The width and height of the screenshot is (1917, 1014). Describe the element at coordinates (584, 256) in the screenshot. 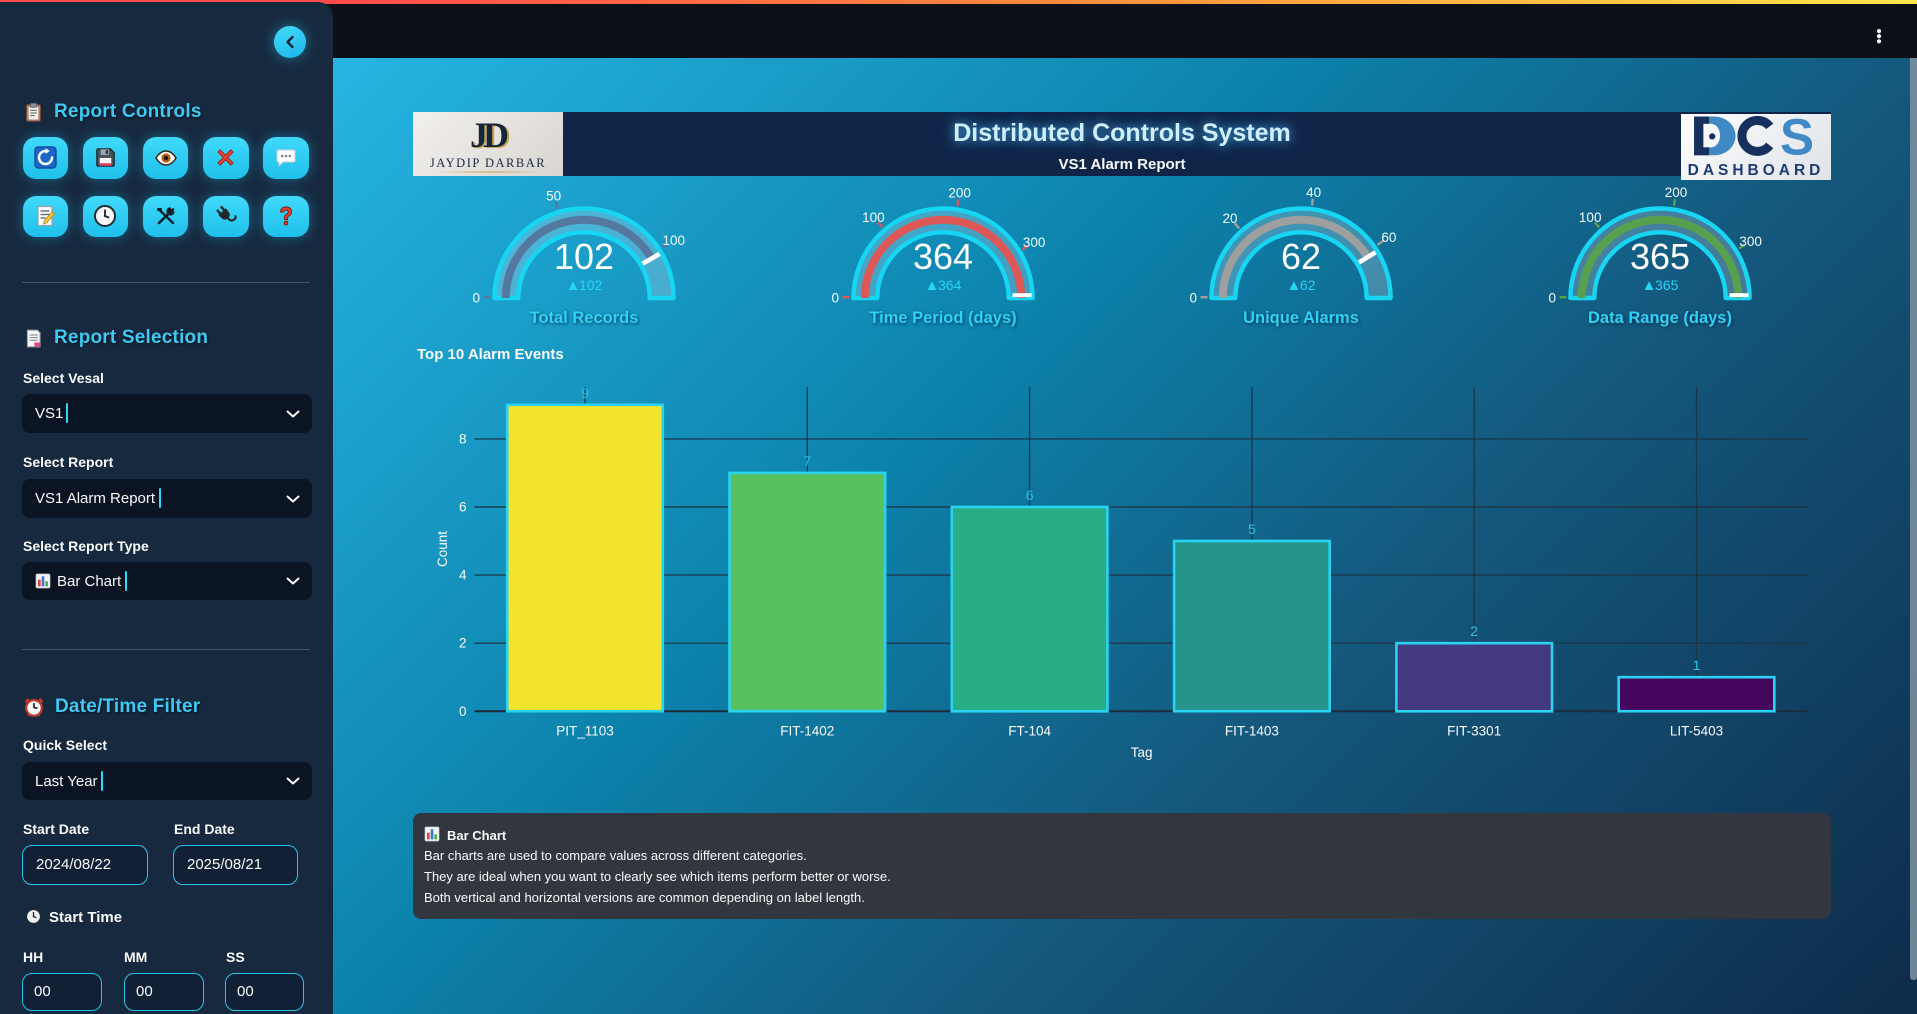

I see `svg-text: 102` at that location.